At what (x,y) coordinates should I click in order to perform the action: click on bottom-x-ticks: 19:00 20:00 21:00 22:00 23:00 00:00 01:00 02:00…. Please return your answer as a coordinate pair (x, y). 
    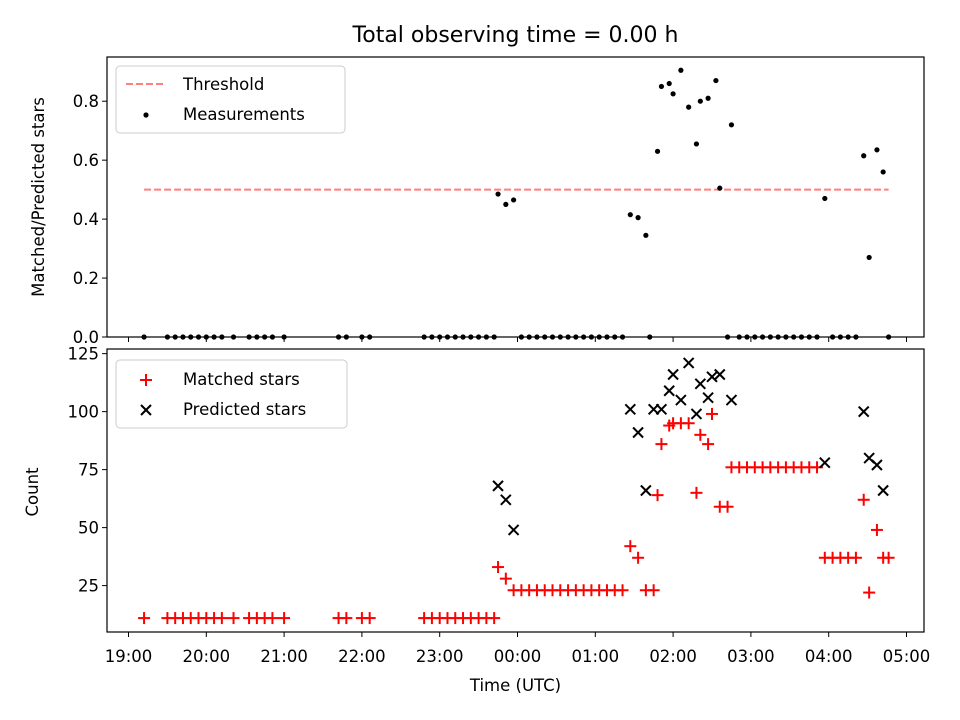
    Looking at the image, I should click on (518, 649).